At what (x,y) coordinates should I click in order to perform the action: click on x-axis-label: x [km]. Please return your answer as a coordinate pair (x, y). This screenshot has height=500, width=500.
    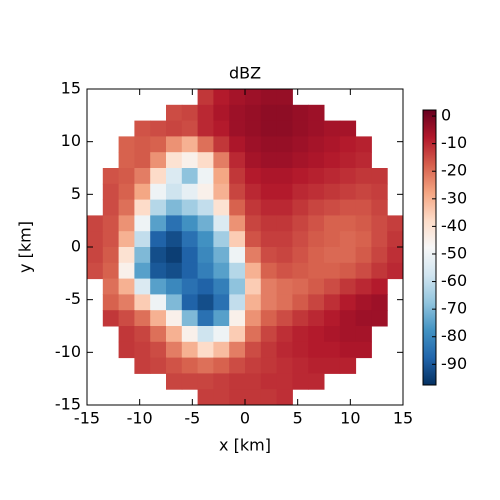
    Looking at the image, I should click on (245, 445).